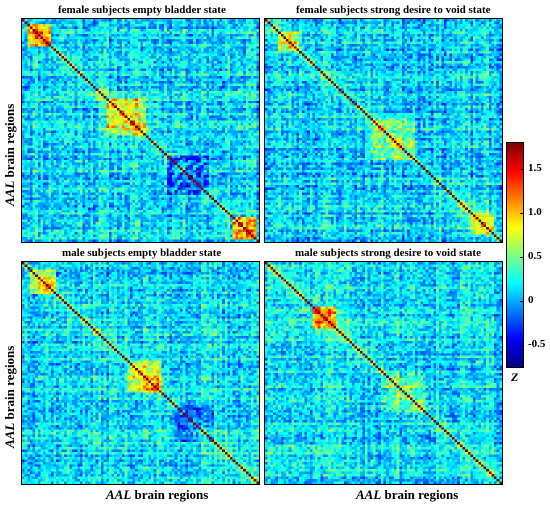 The image size is (550, 506). I want to click on x-axis-label-right-prefix: AAL, so click(369, 494).